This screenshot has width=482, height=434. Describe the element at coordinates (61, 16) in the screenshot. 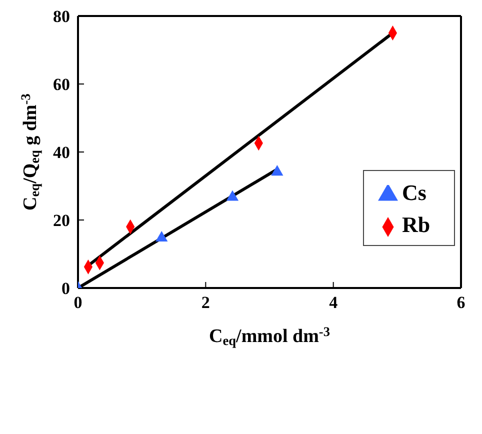

I see `y-tick-label: 80` at that location.